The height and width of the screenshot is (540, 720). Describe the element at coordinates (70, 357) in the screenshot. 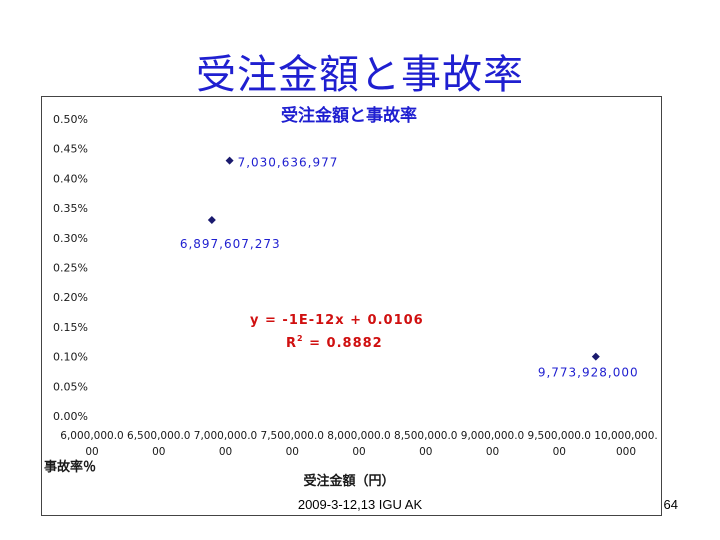

I see `y-tick-label: 0.10%` at that location.